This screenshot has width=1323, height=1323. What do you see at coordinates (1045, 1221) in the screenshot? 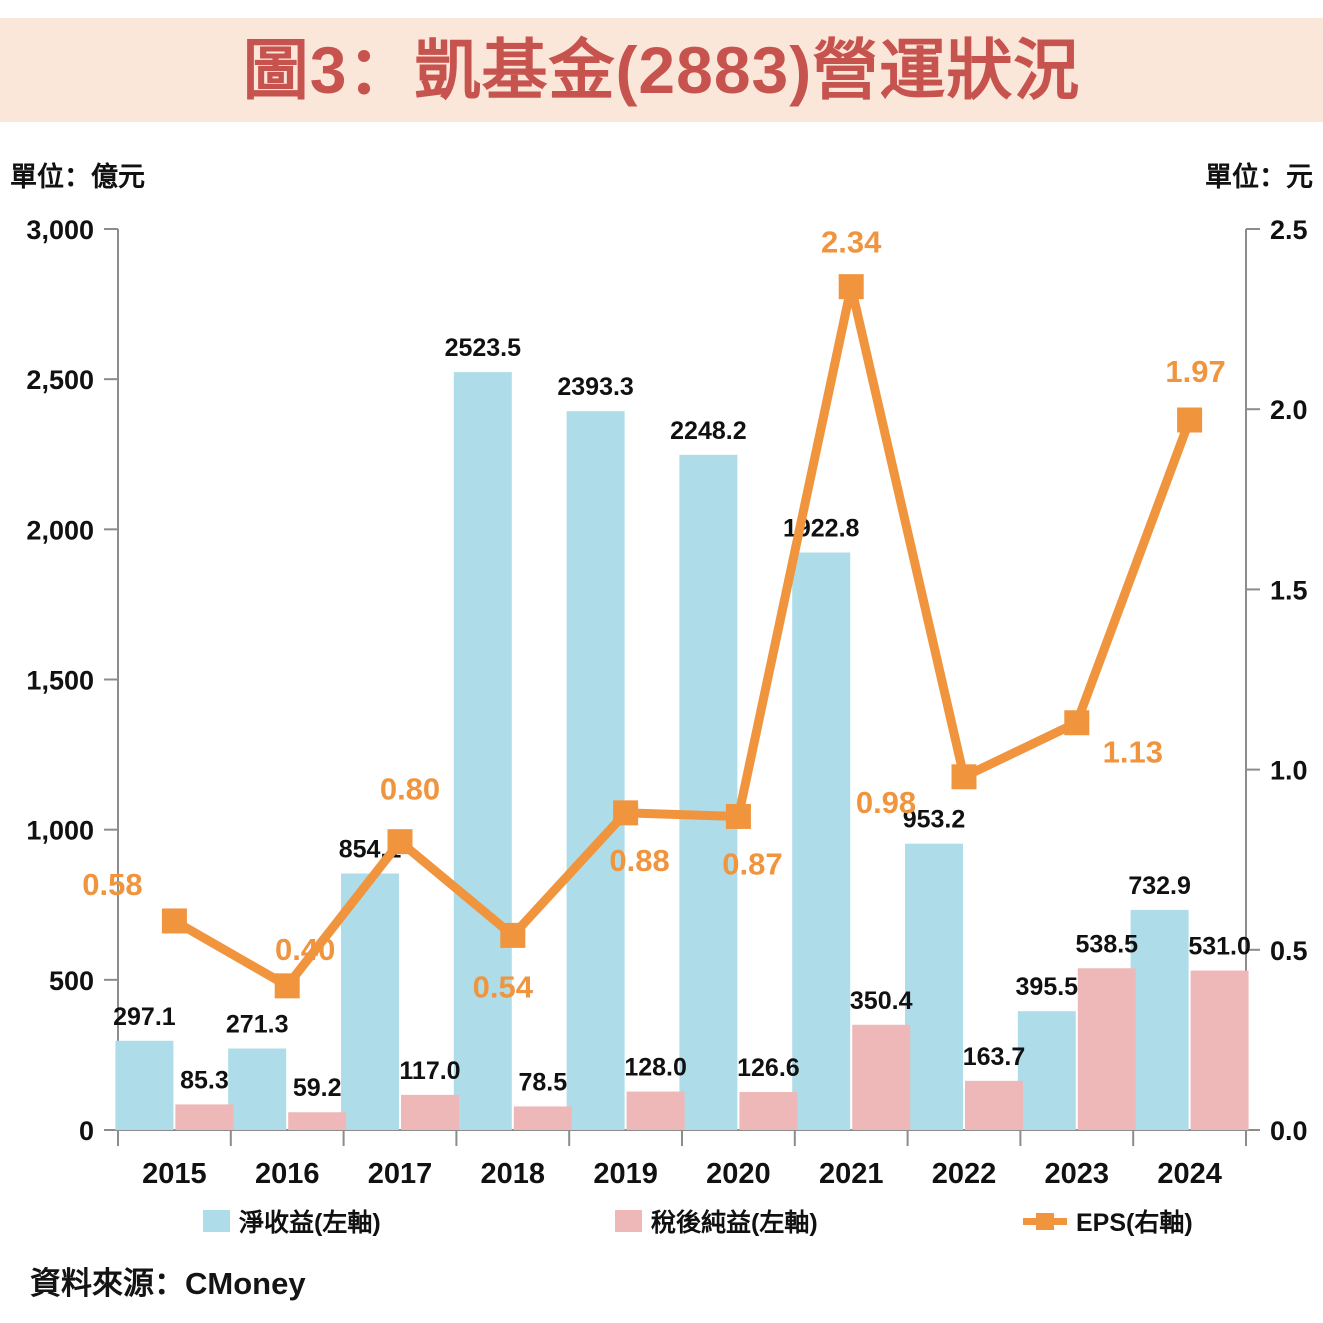
I see `legend-marker-eps` at bounding box center [1045, 1221].